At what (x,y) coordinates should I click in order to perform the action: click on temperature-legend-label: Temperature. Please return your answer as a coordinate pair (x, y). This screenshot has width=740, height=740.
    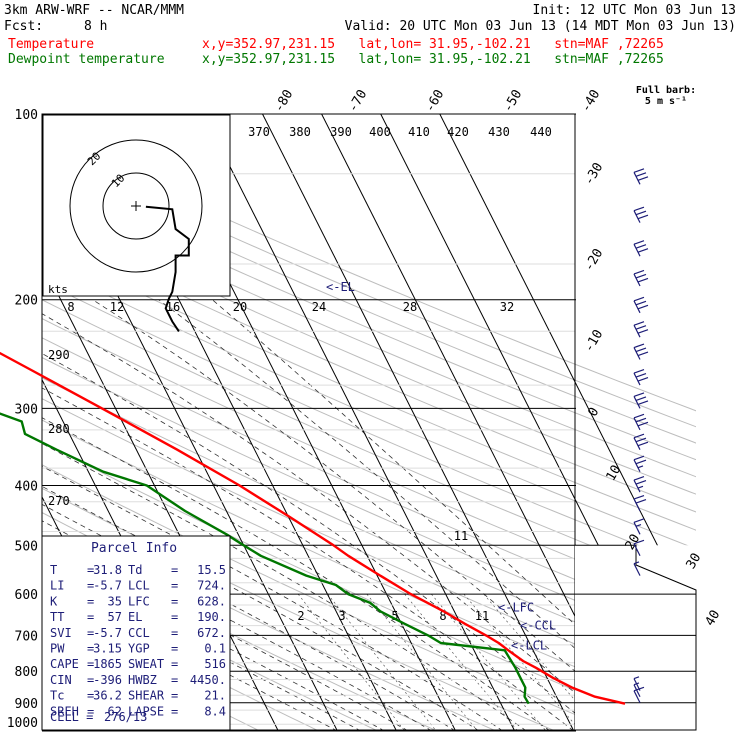
    Looking at the image, I should click on (51, 44).